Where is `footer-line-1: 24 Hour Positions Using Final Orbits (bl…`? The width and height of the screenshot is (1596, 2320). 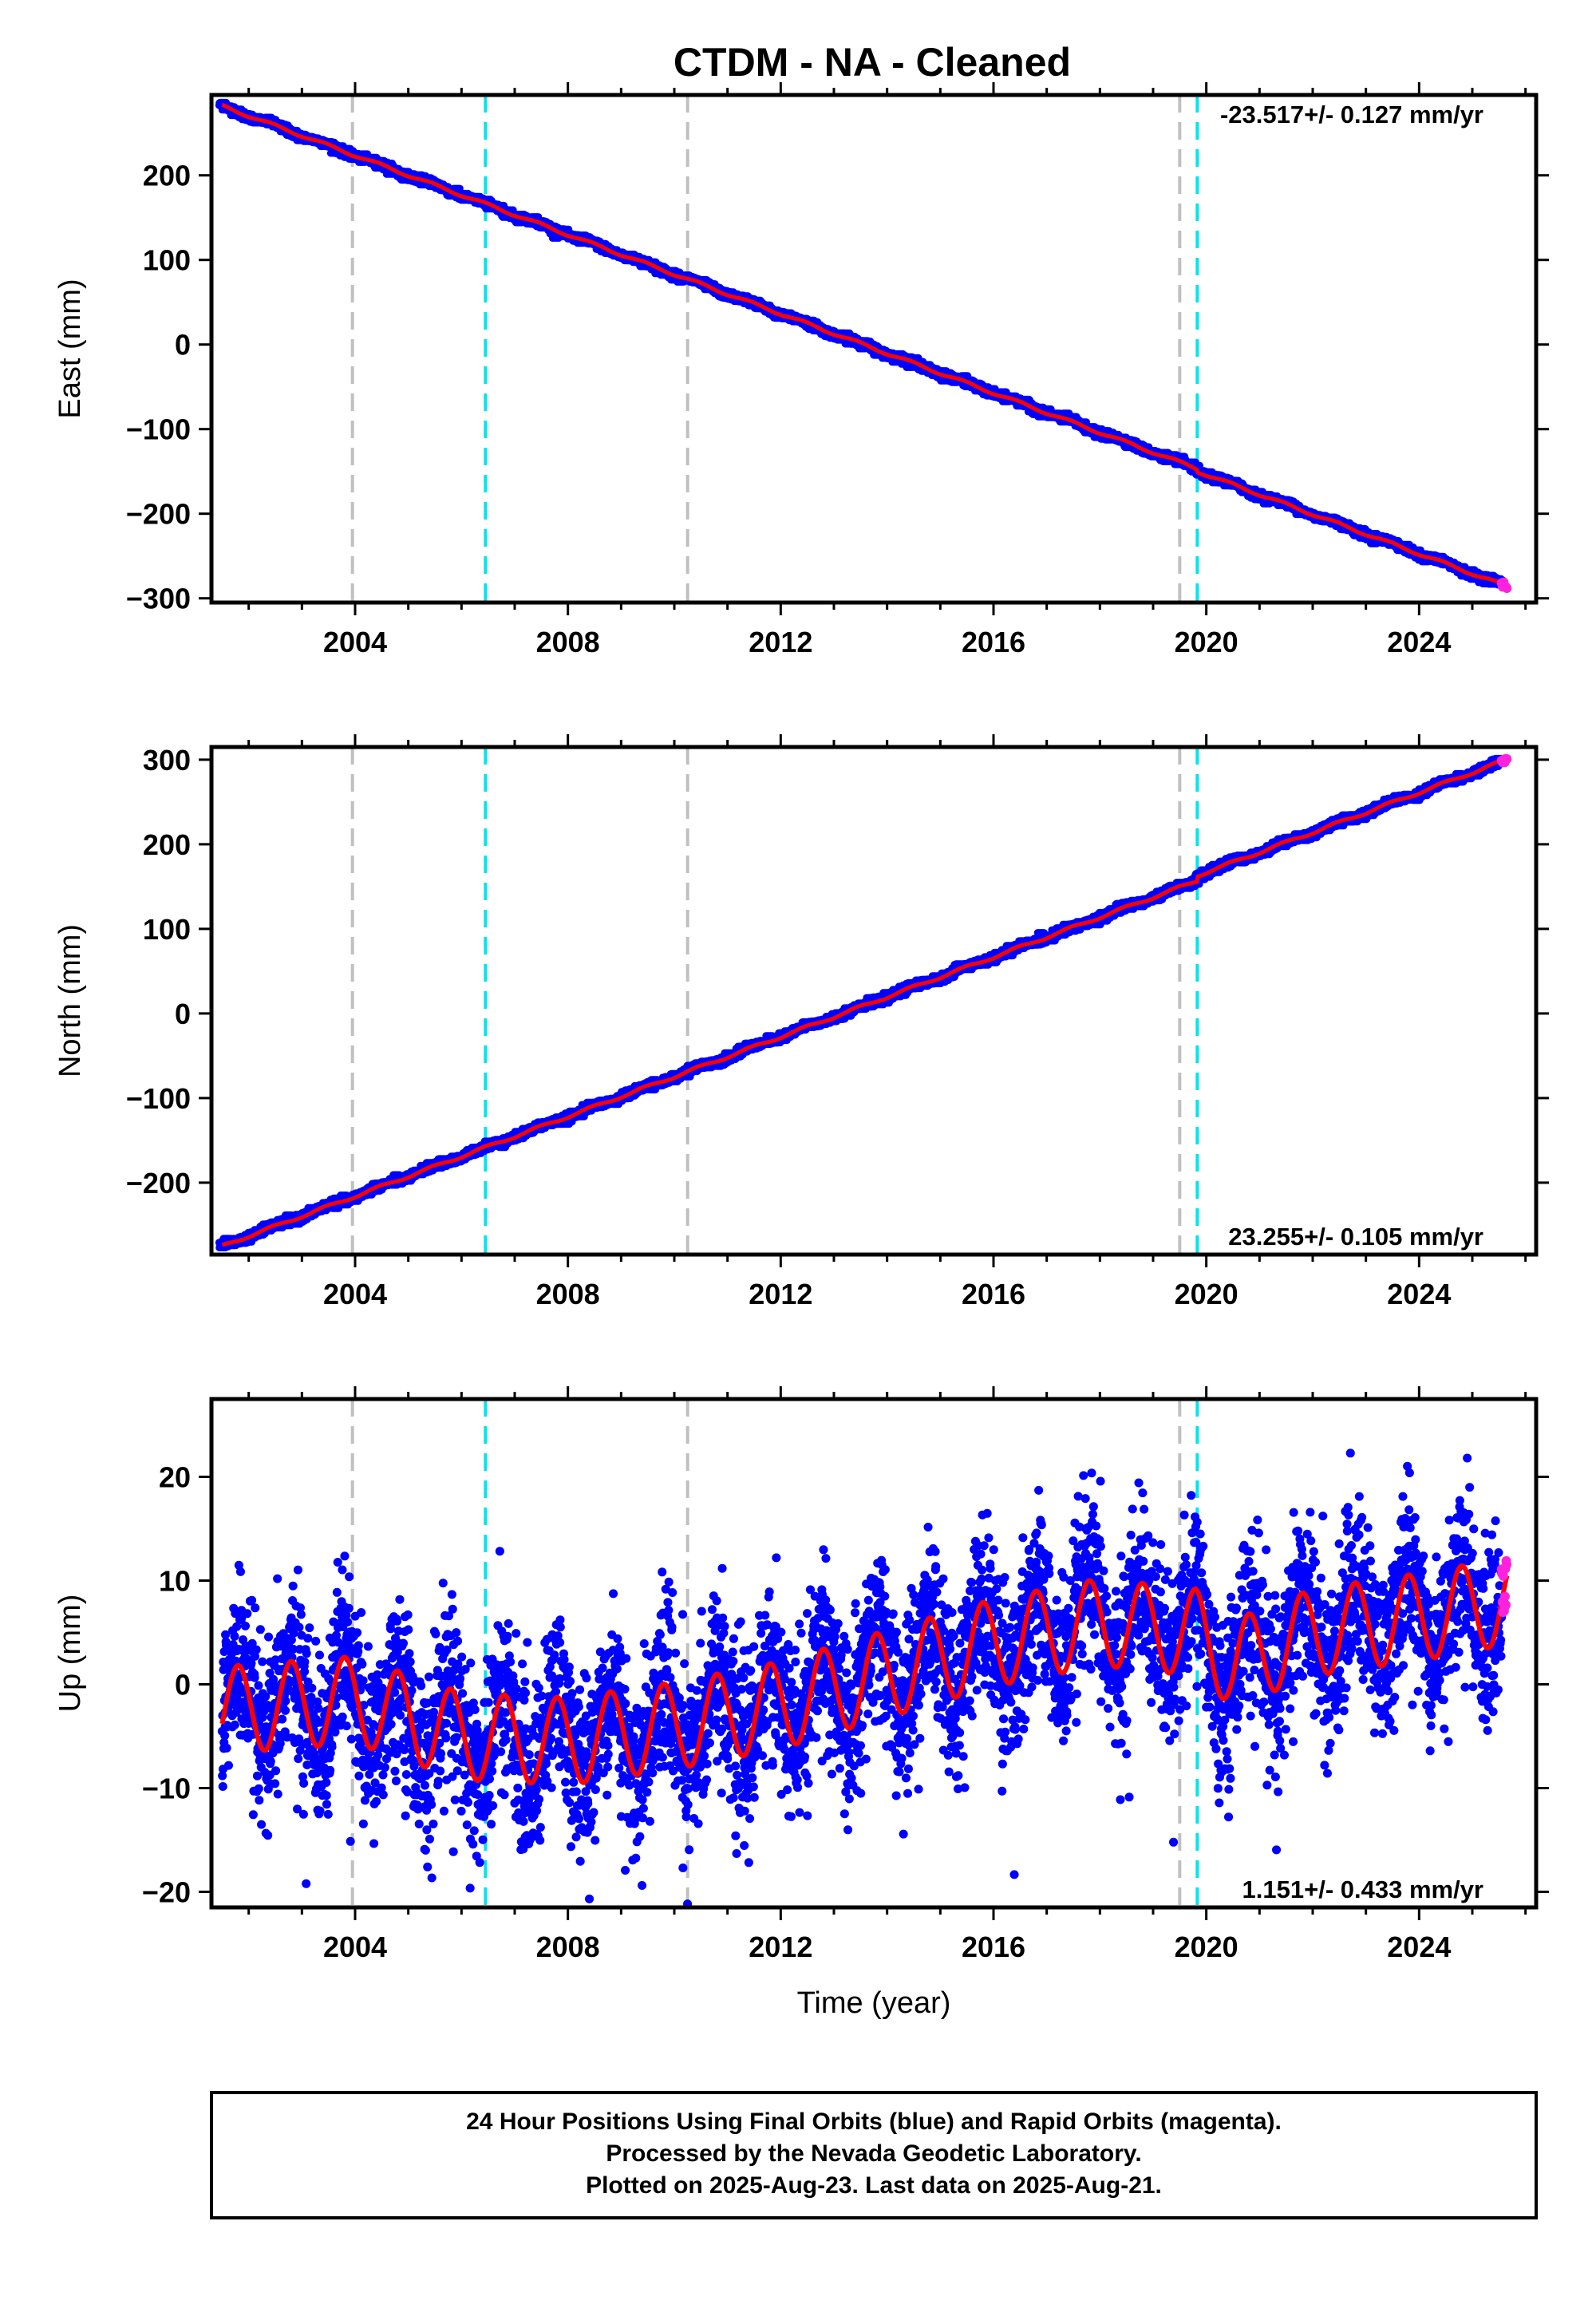
footer-line-1: 24 Hour Positions Using Final Orbits (bl… is located at coordinates (874, 2122).